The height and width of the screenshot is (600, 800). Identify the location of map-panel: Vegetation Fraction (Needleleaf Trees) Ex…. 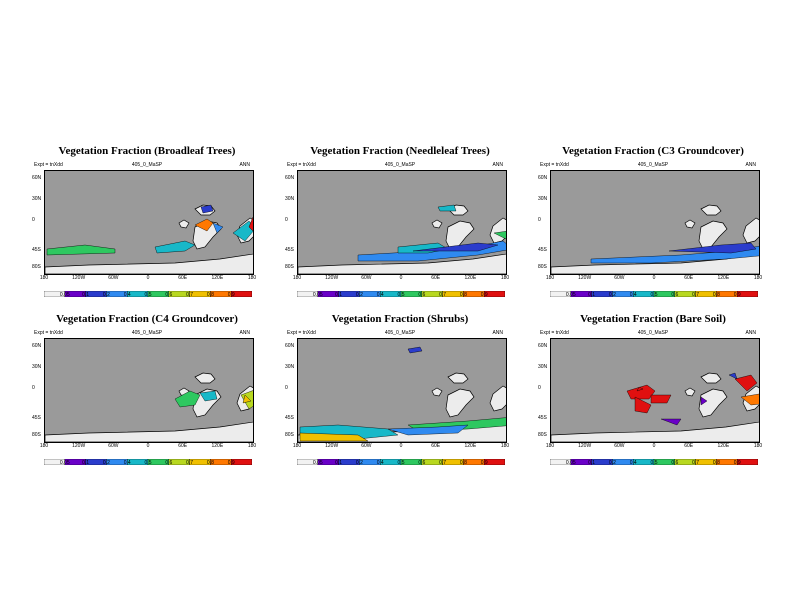
(402, 230).